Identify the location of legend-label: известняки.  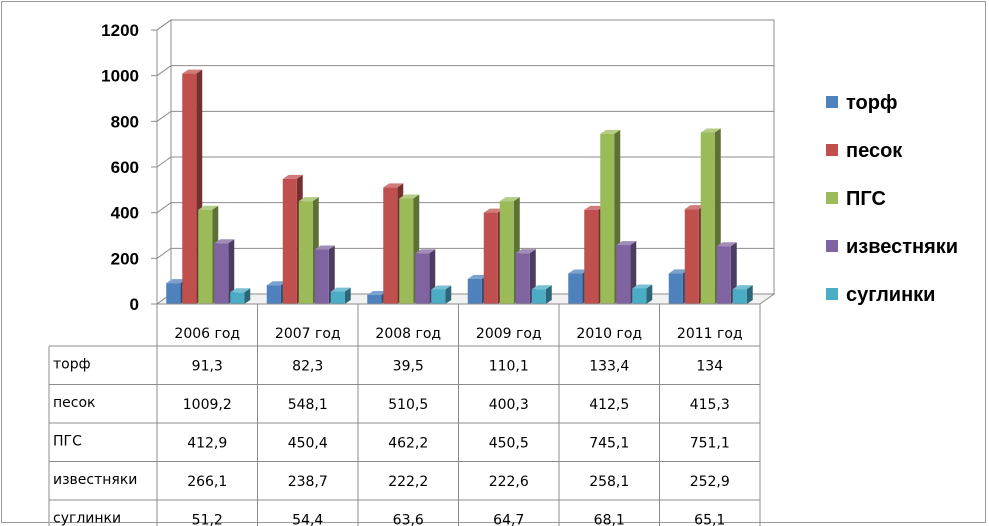
(902, 247).